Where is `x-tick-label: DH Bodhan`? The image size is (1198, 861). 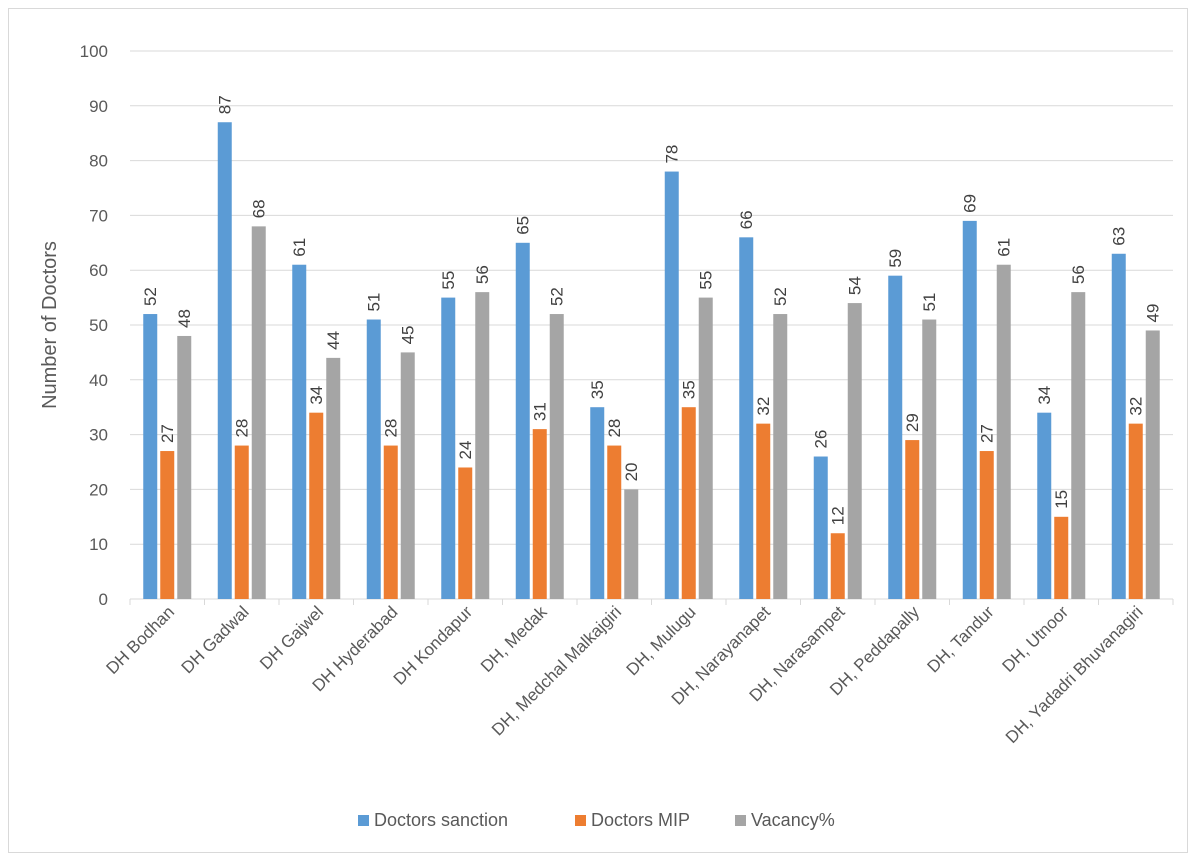
x-tick-label: DH Bodhan is located at coordinates (140, 640).